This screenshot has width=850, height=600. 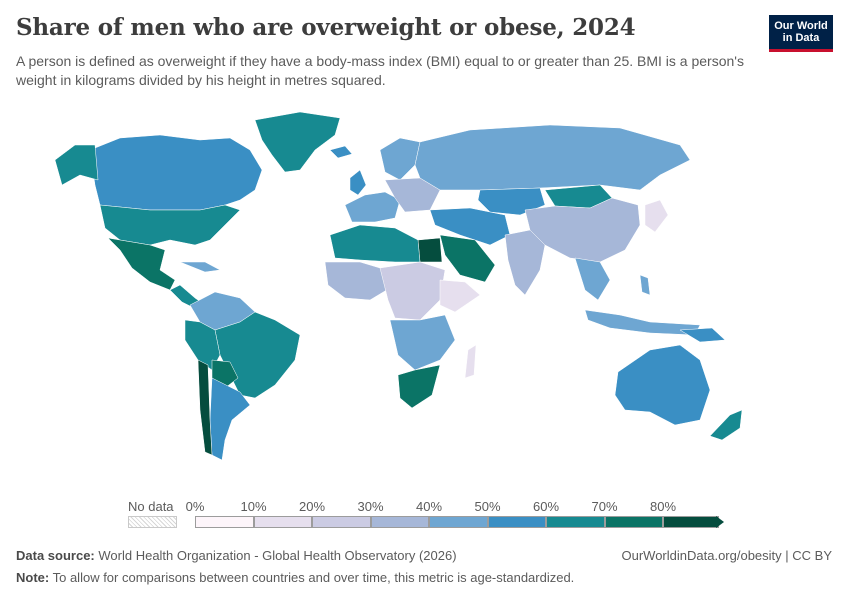 What do you see at coordinates (604, 506) in the screenshot?
I see `legend-tick-label: 70%` at bounding box center [604, 506].